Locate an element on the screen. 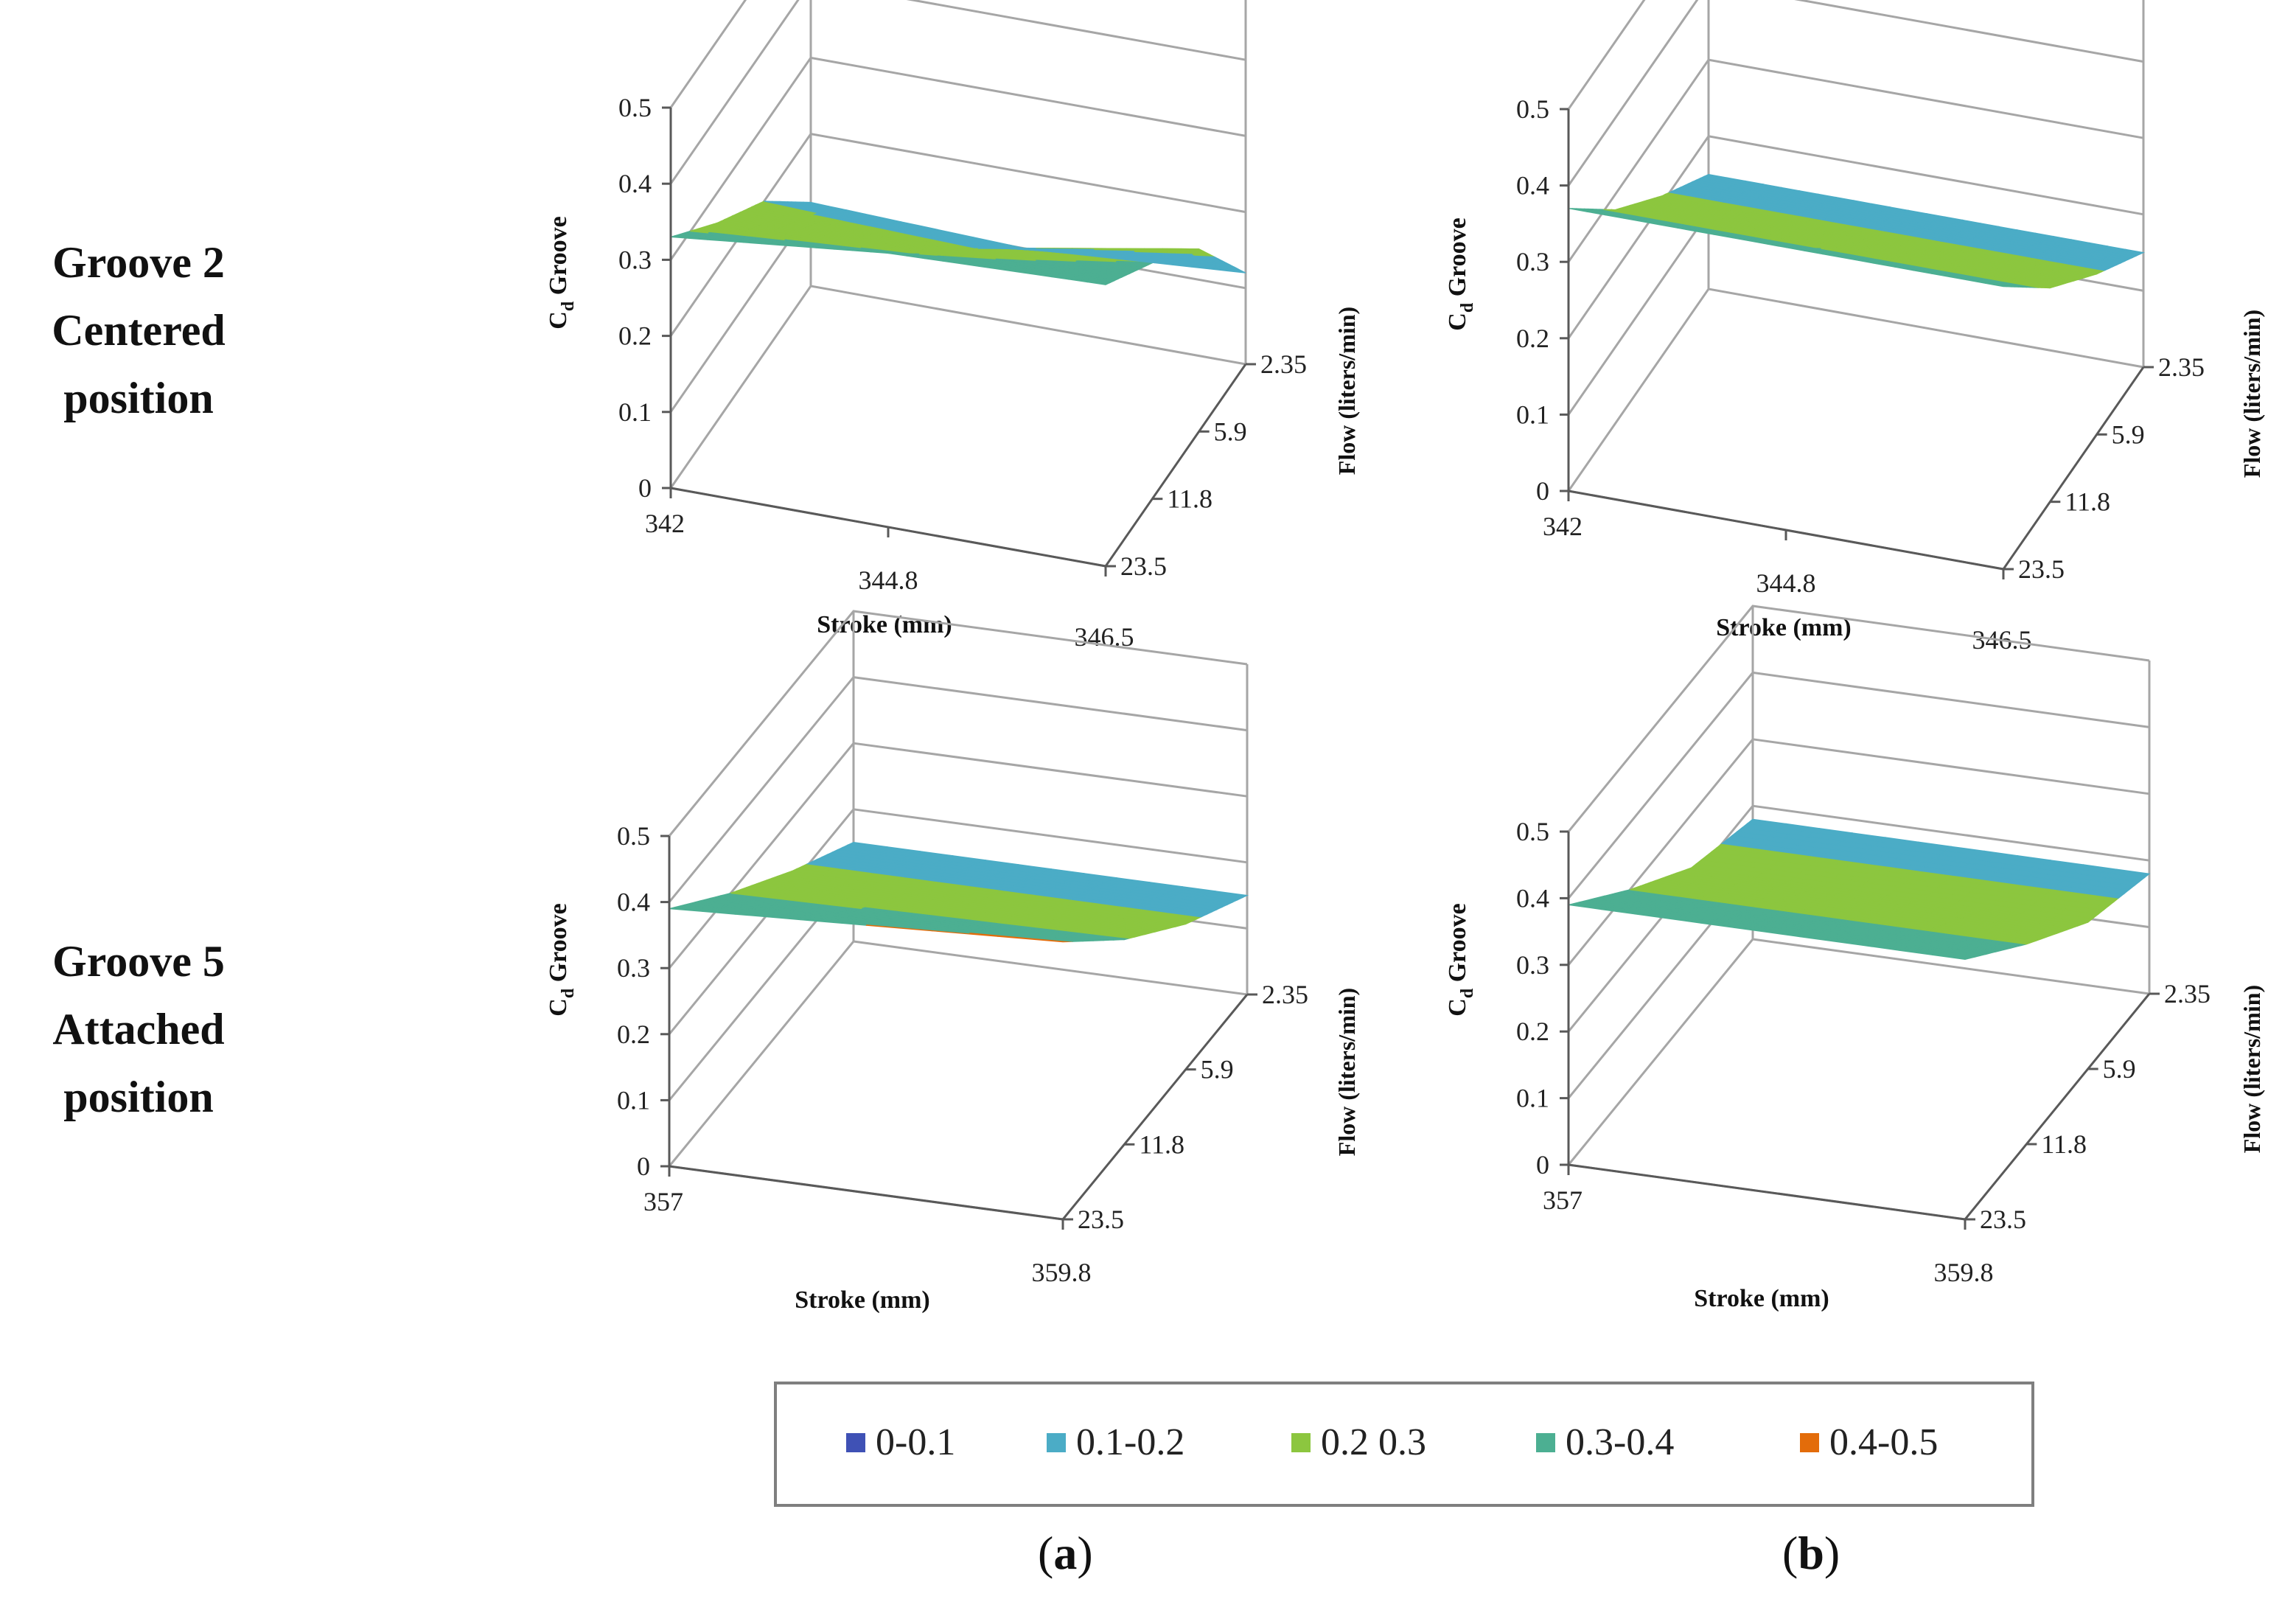 Image resolution: width=2296 pixels, height=1599 pixels. caption-a: (a) is located at coordinates (1065, 1553).